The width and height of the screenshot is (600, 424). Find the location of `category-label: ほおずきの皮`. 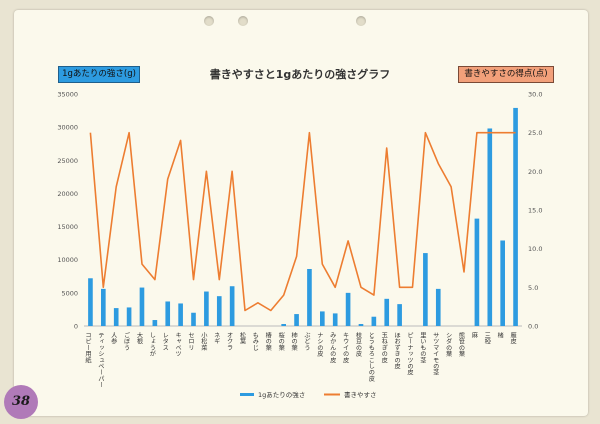

category-label: ほおずきの皮 is located at coordinates (396, 351).